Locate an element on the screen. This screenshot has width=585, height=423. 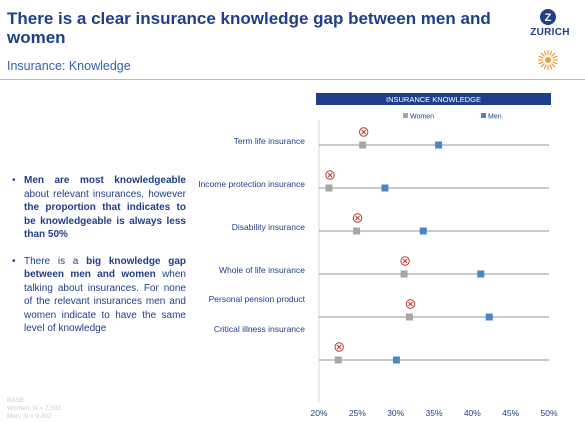
chart-title: INSURANCE KNOWLEDGE is located at coordinates (433, 99).